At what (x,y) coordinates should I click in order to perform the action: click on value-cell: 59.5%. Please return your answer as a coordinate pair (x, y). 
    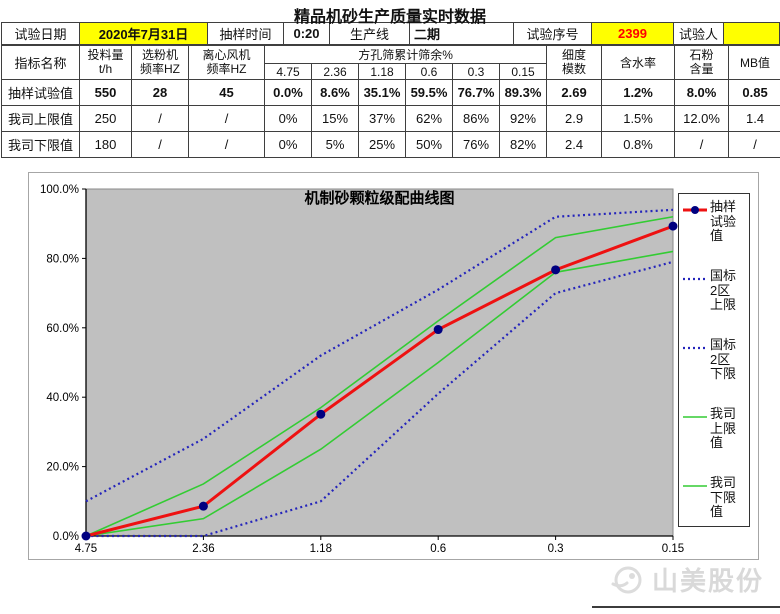
    Looking at the image, I should click on (429, 92).